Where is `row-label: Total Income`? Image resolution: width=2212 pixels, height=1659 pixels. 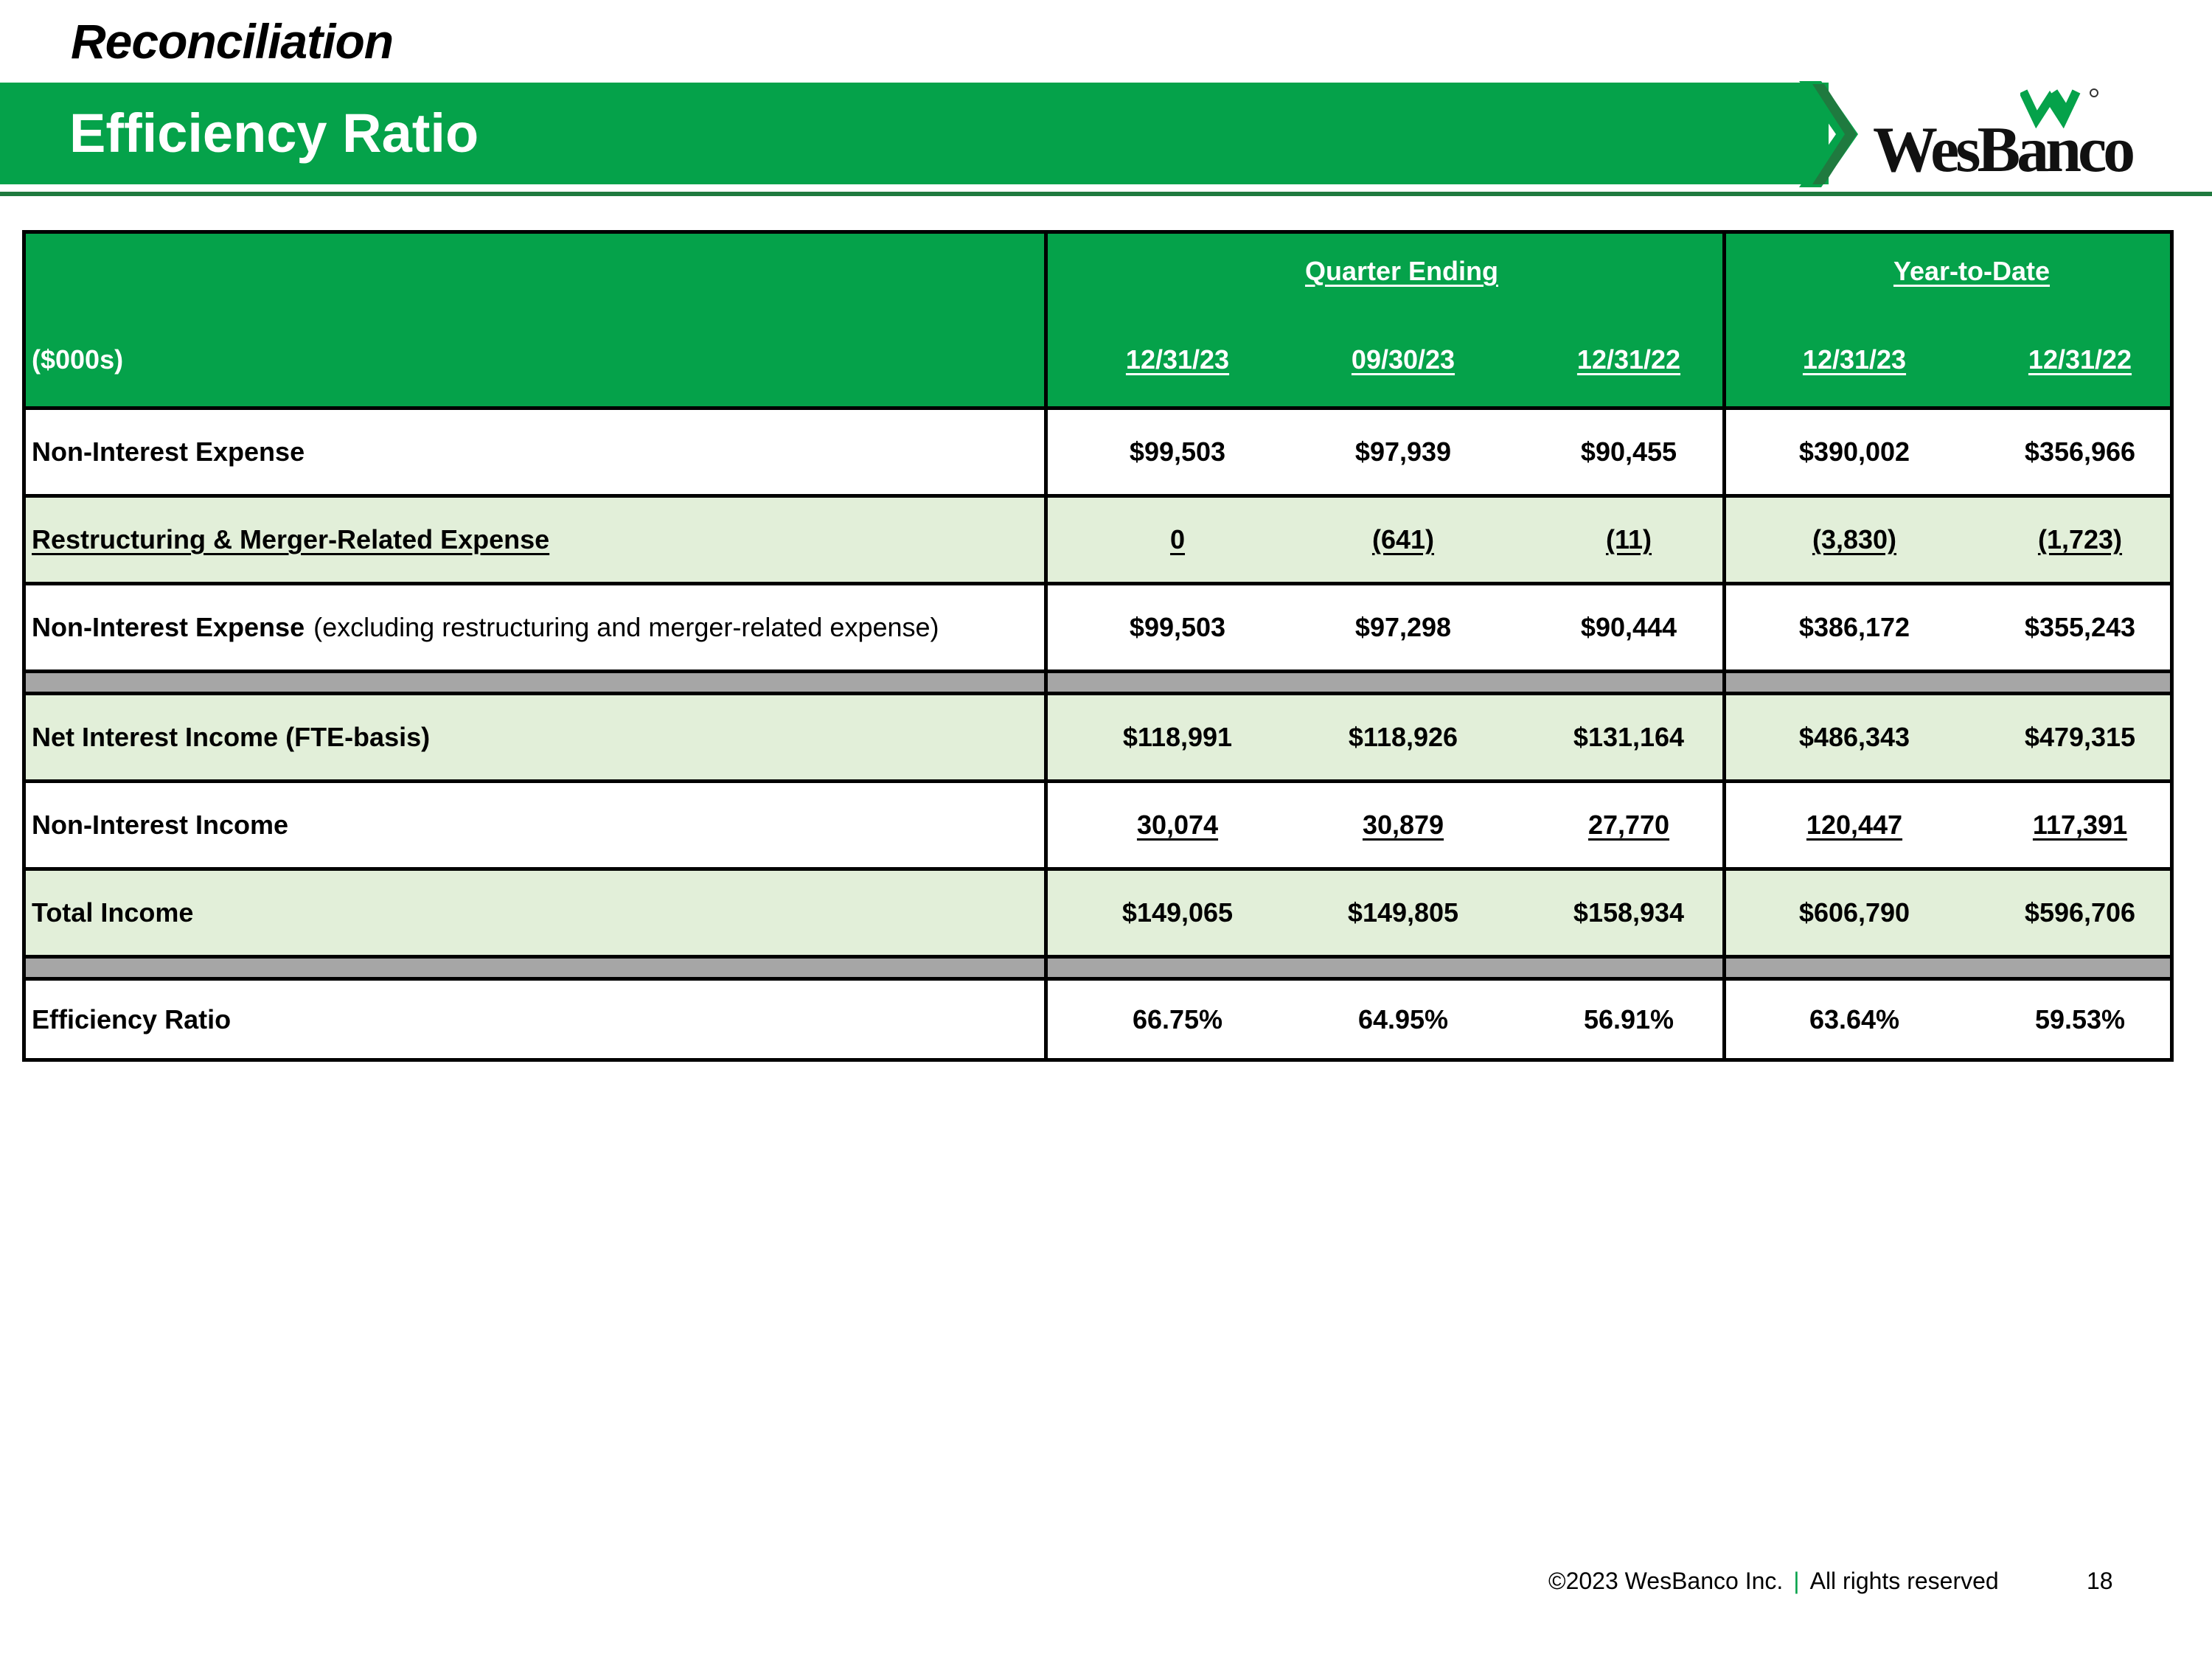
row-label: Total Income is located at coordinates (113, 912).